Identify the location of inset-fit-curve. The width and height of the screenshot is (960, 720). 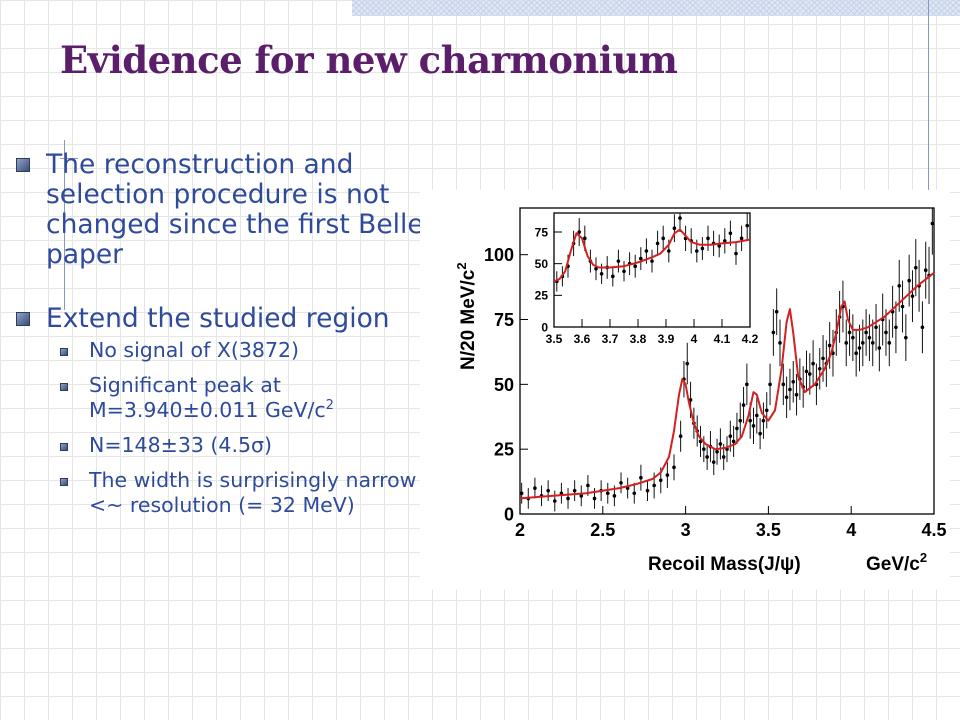
(652, 255).